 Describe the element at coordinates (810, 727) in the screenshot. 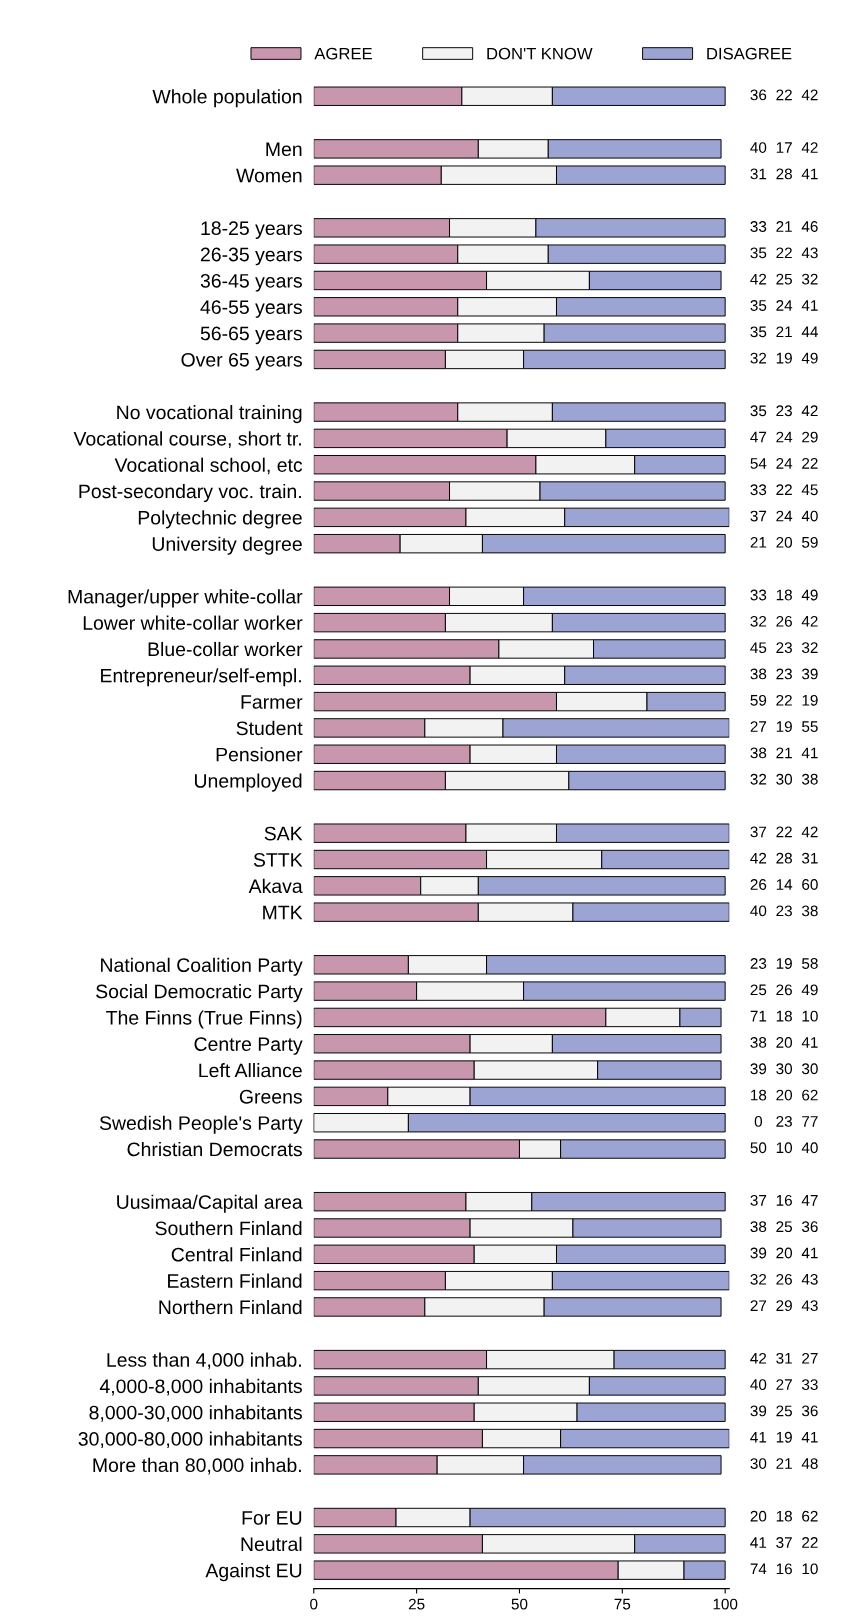

I see `data-label: 55` at that location.